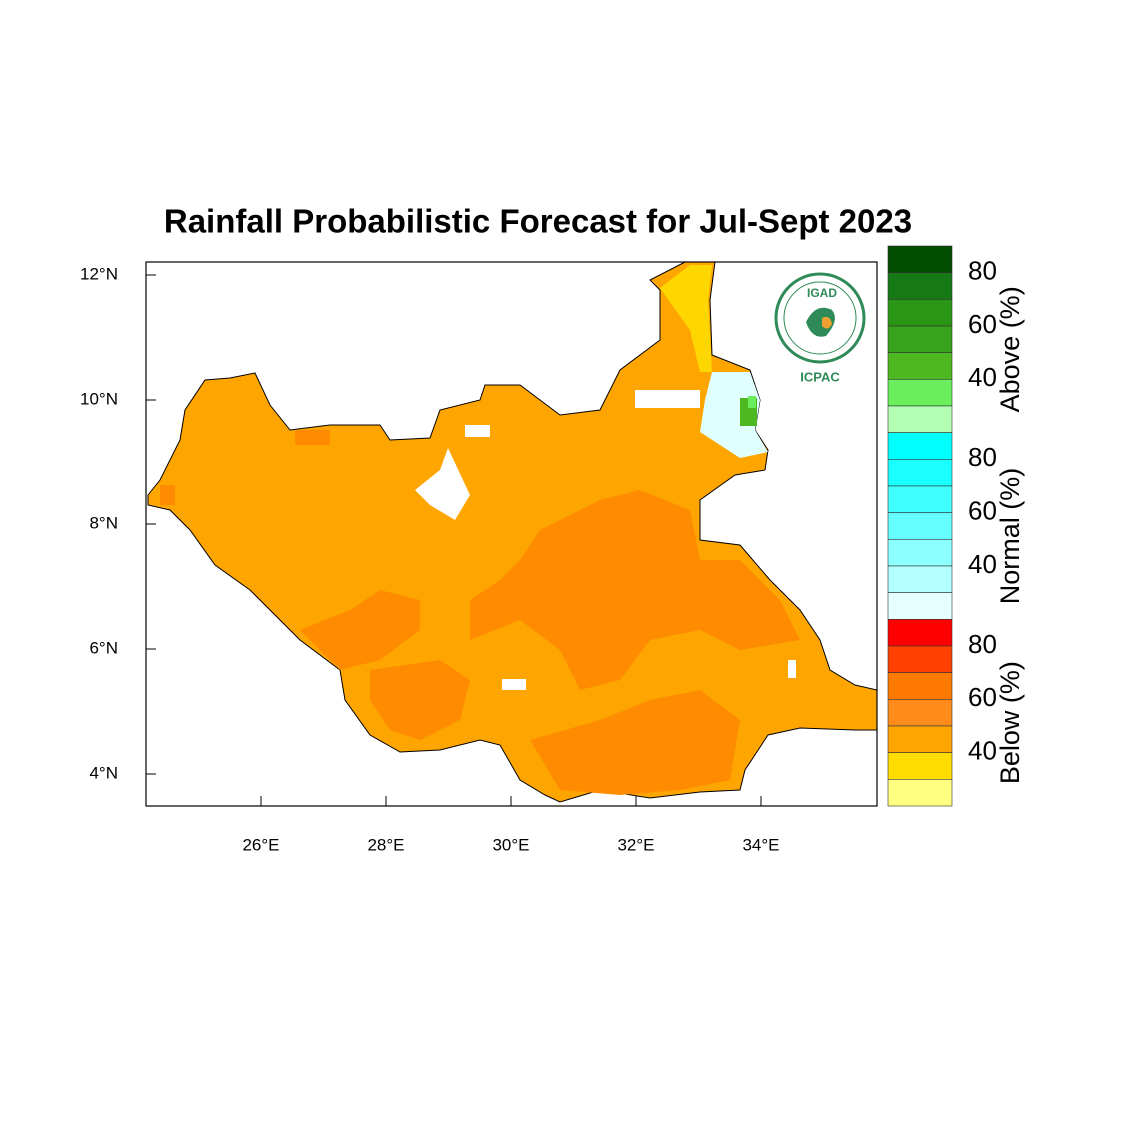 This screenshot has height=1130, width=1125. What do you see at coordinates (99, 398) in the screenshot?
I see `y-tick-label: 10°N` at bounding box center [99, 398].